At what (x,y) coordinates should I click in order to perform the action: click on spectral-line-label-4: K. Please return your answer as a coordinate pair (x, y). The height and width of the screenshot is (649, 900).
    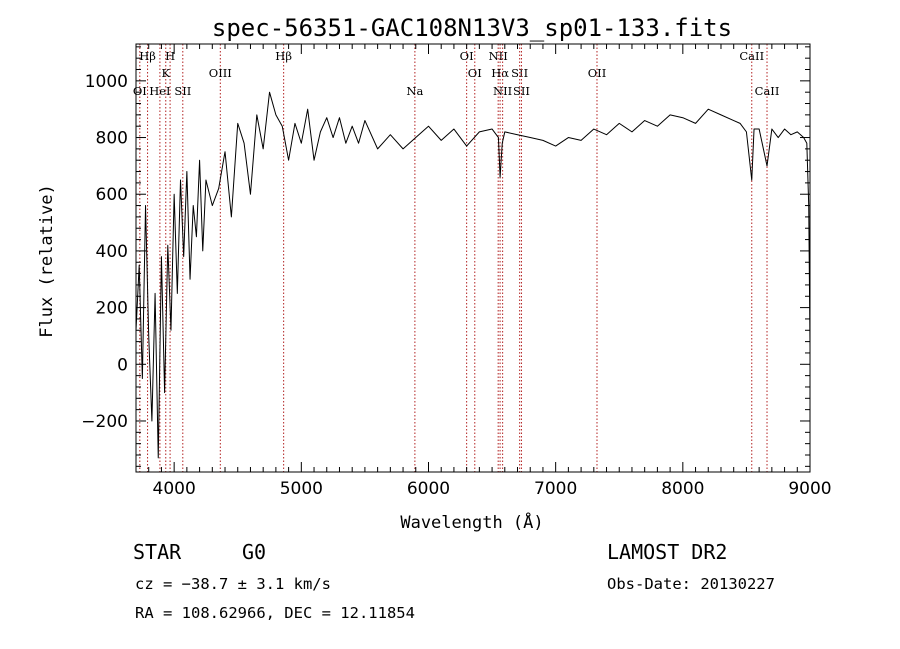
    Looking at the image, I should click on (165, 73).